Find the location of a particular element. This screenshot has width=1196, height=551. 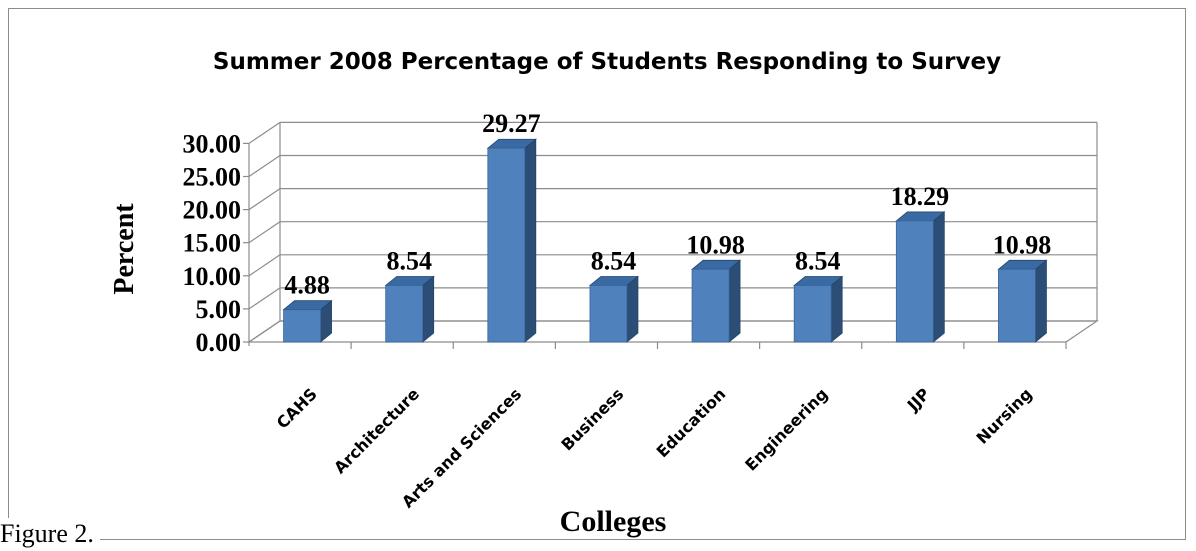

y-tick-label: 30.00 is located at coordinates (212, 143).